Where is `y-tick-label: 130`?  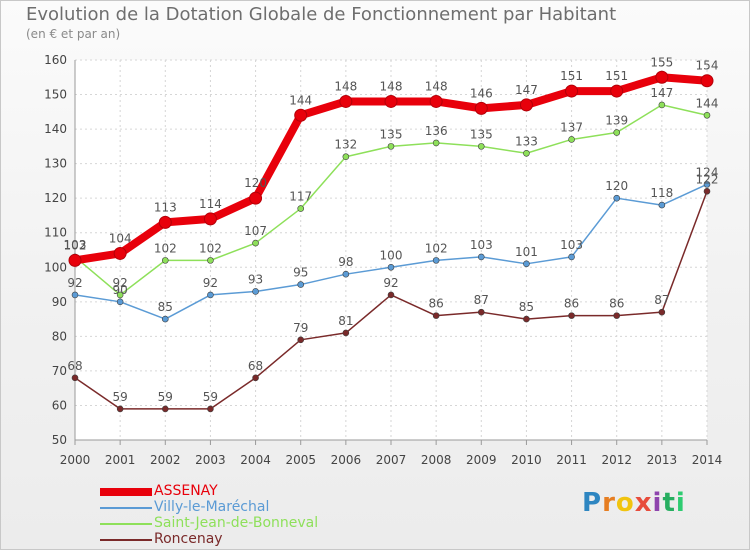
y-tick-label: 130 is located at coordinates (55, 164).